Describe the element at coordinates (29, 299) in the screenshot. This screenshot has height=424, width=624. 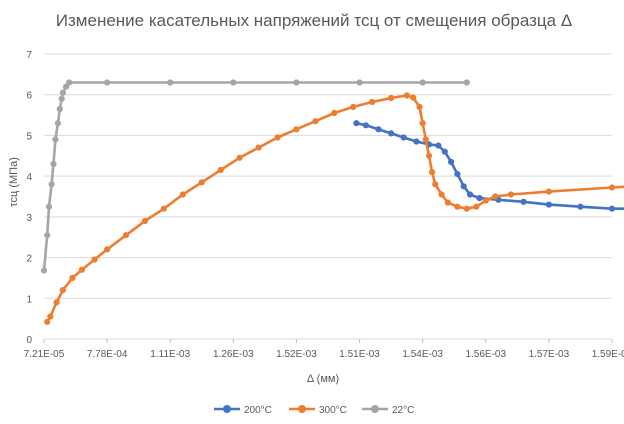
I see `y-tick-label-1: 1` at that location.